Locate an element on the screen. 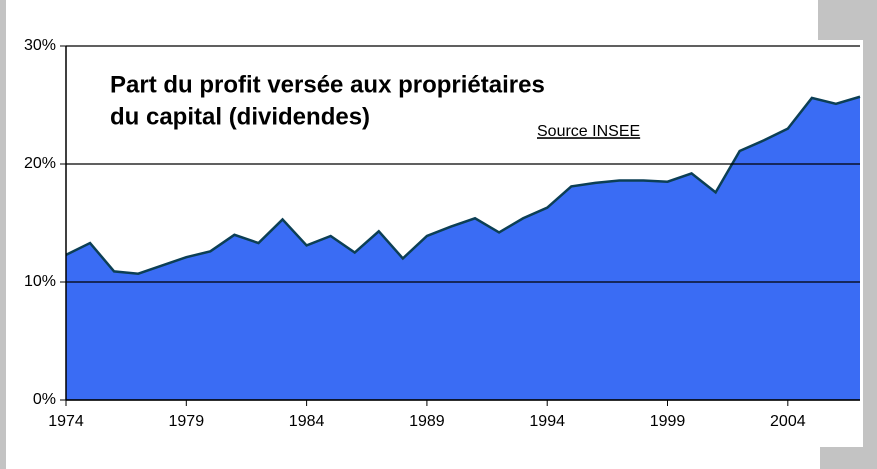 The image size is (877, 469). x-tick-label: 1974 is located at coordinates (66, 421).